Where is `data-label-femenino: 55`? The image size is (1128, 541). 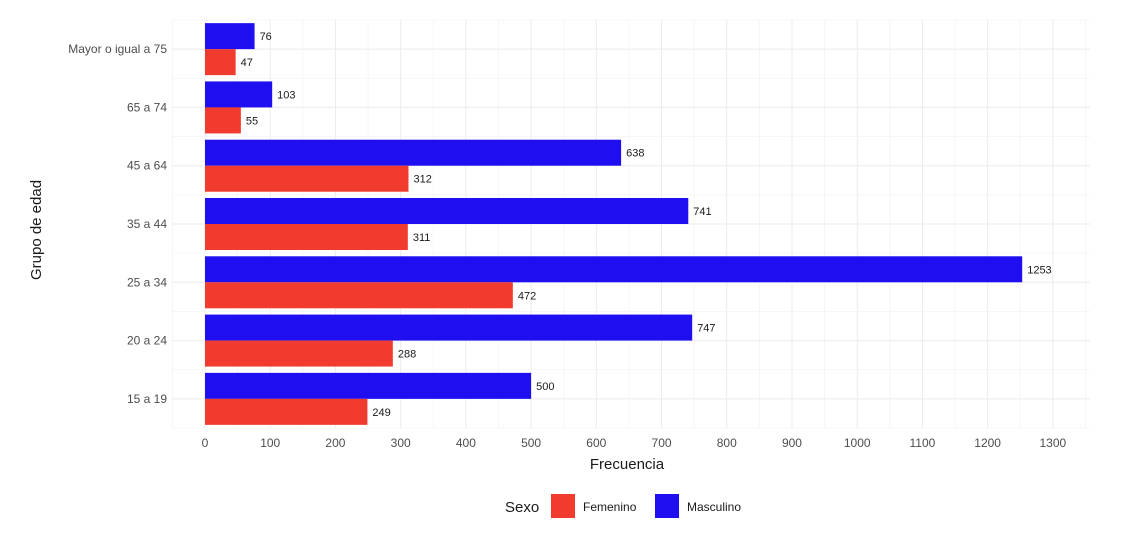
data-label-femenino: 55 is located at coordinates (252, 121).